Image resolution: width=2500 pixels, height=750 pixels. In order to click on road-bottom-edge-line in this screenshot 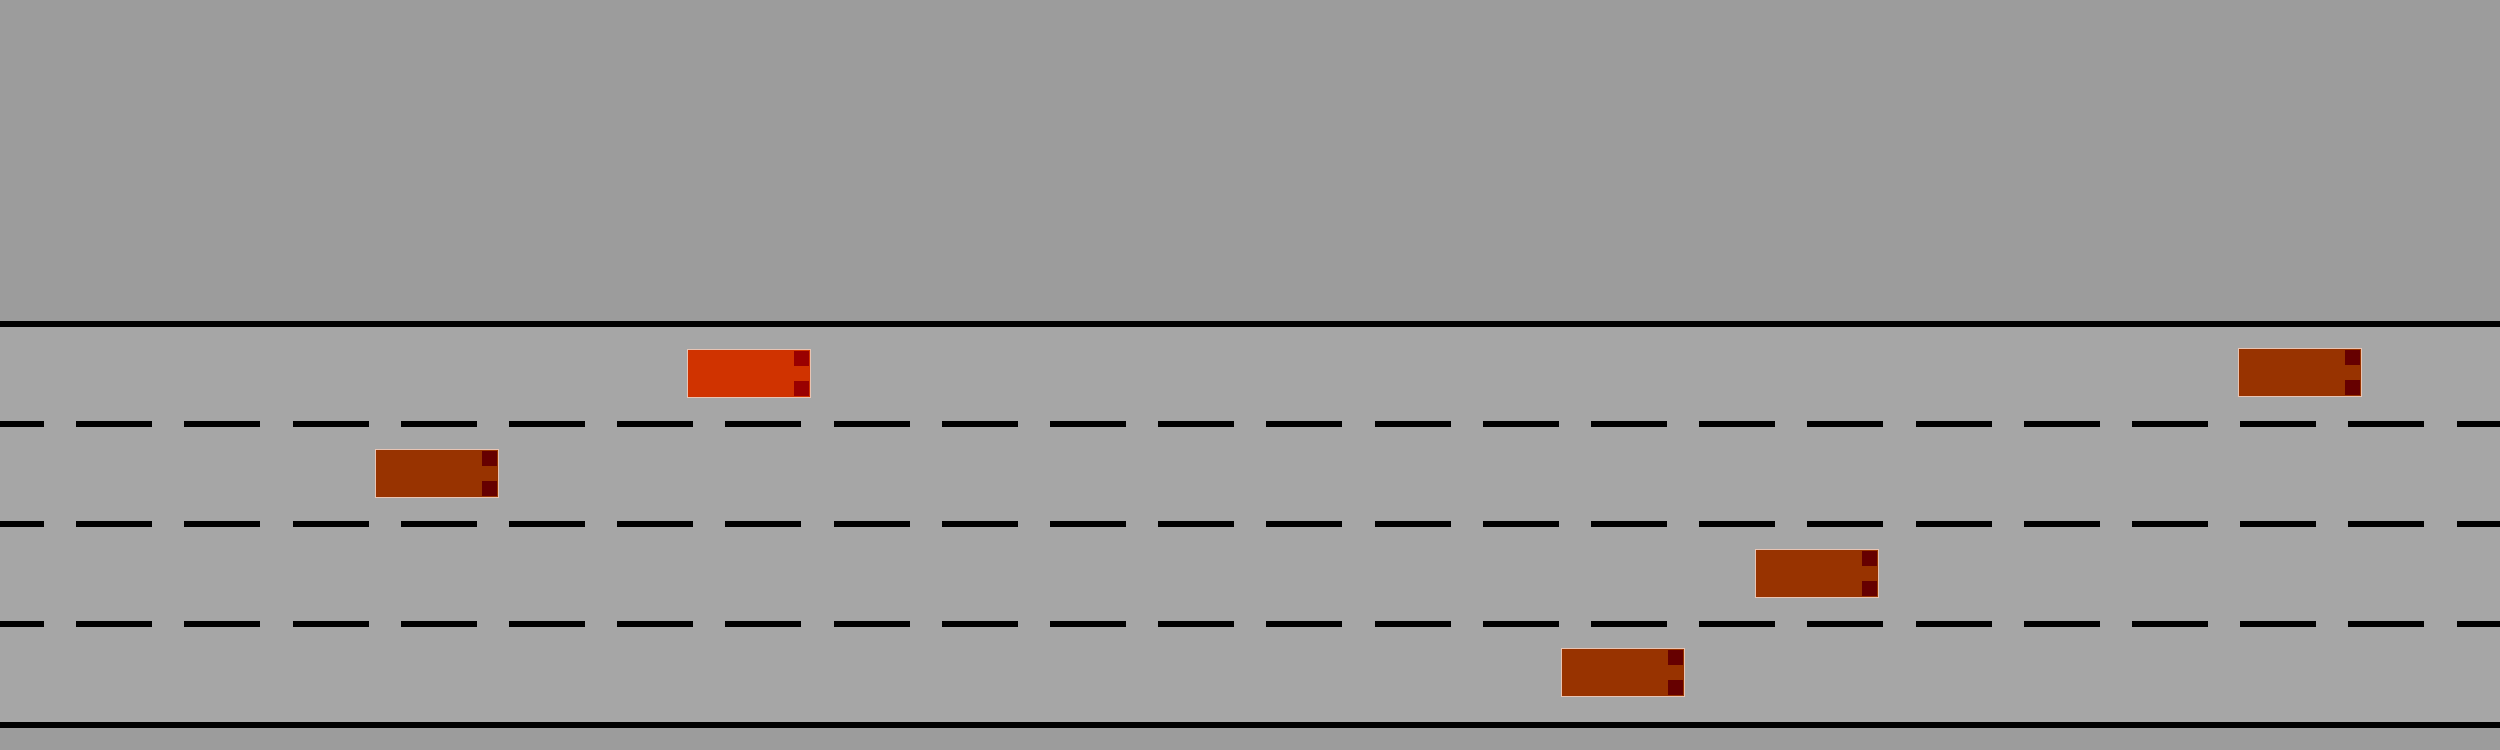, I will do `click(1250, 725)`.